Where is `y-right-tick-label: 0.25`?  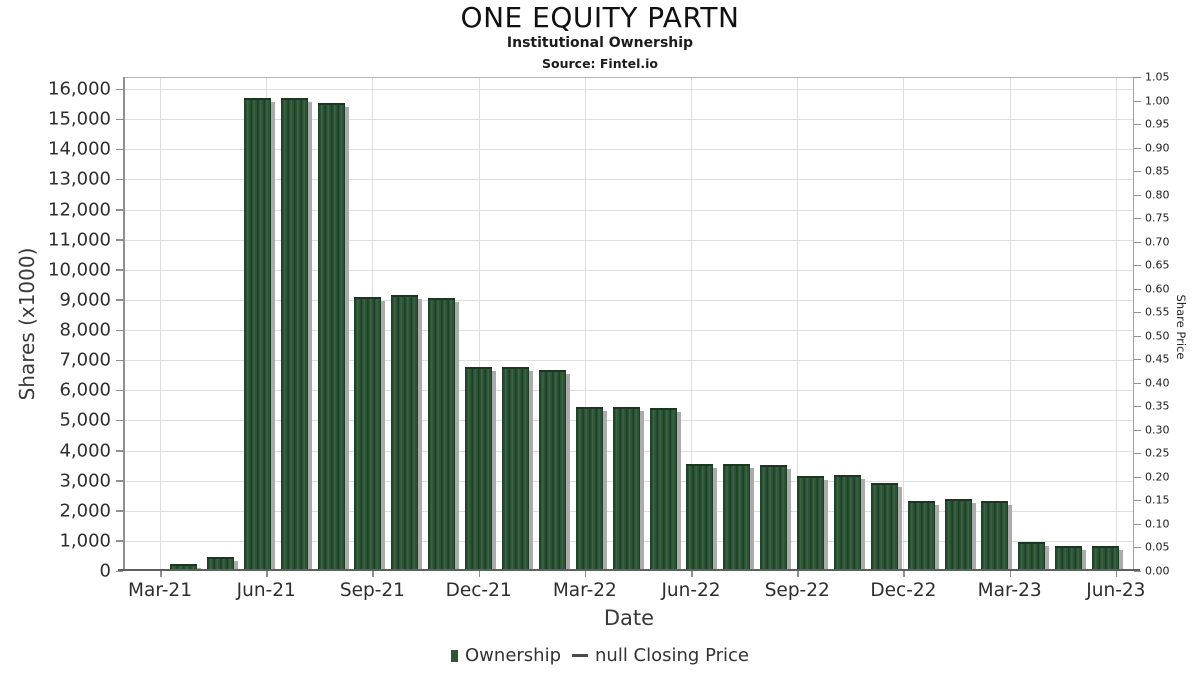
y-right-tick-label: 0.25 is located at coordinates (1157, 453).